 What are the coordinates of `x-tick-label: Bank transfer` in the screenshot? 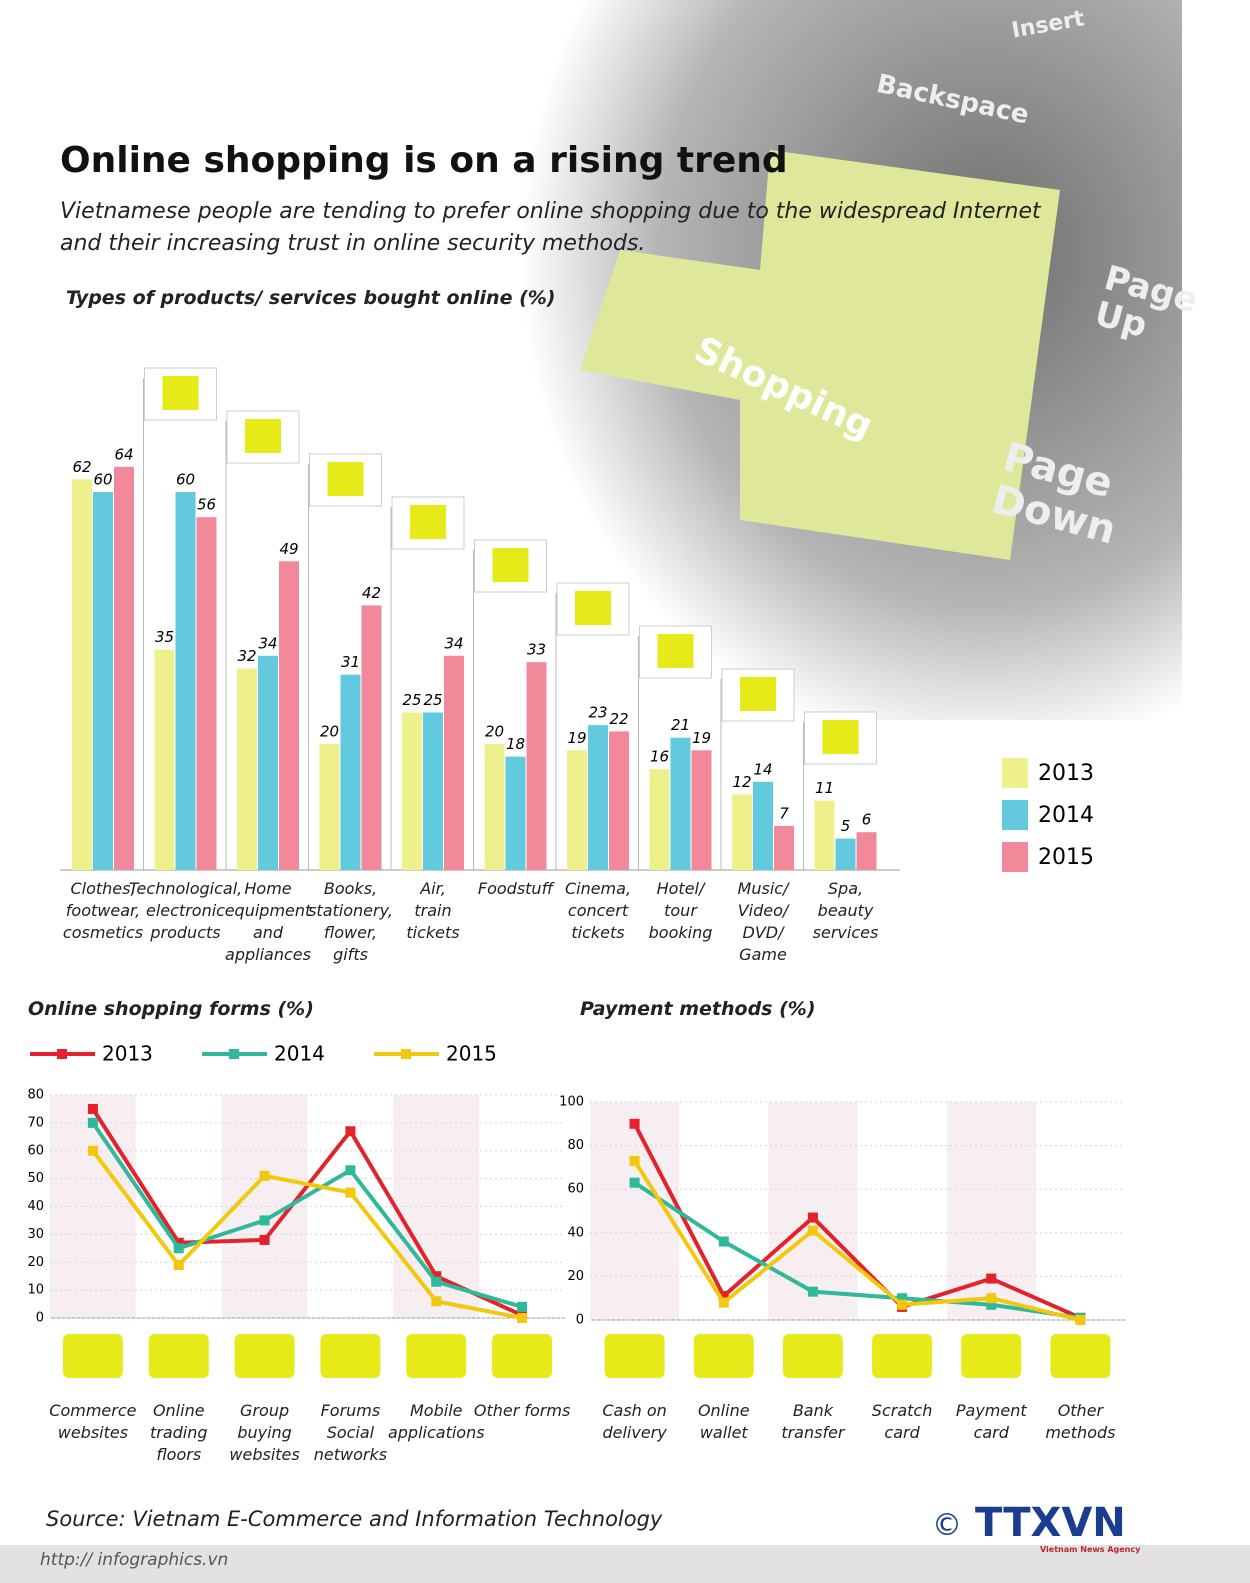 It's located at (813, 1421).